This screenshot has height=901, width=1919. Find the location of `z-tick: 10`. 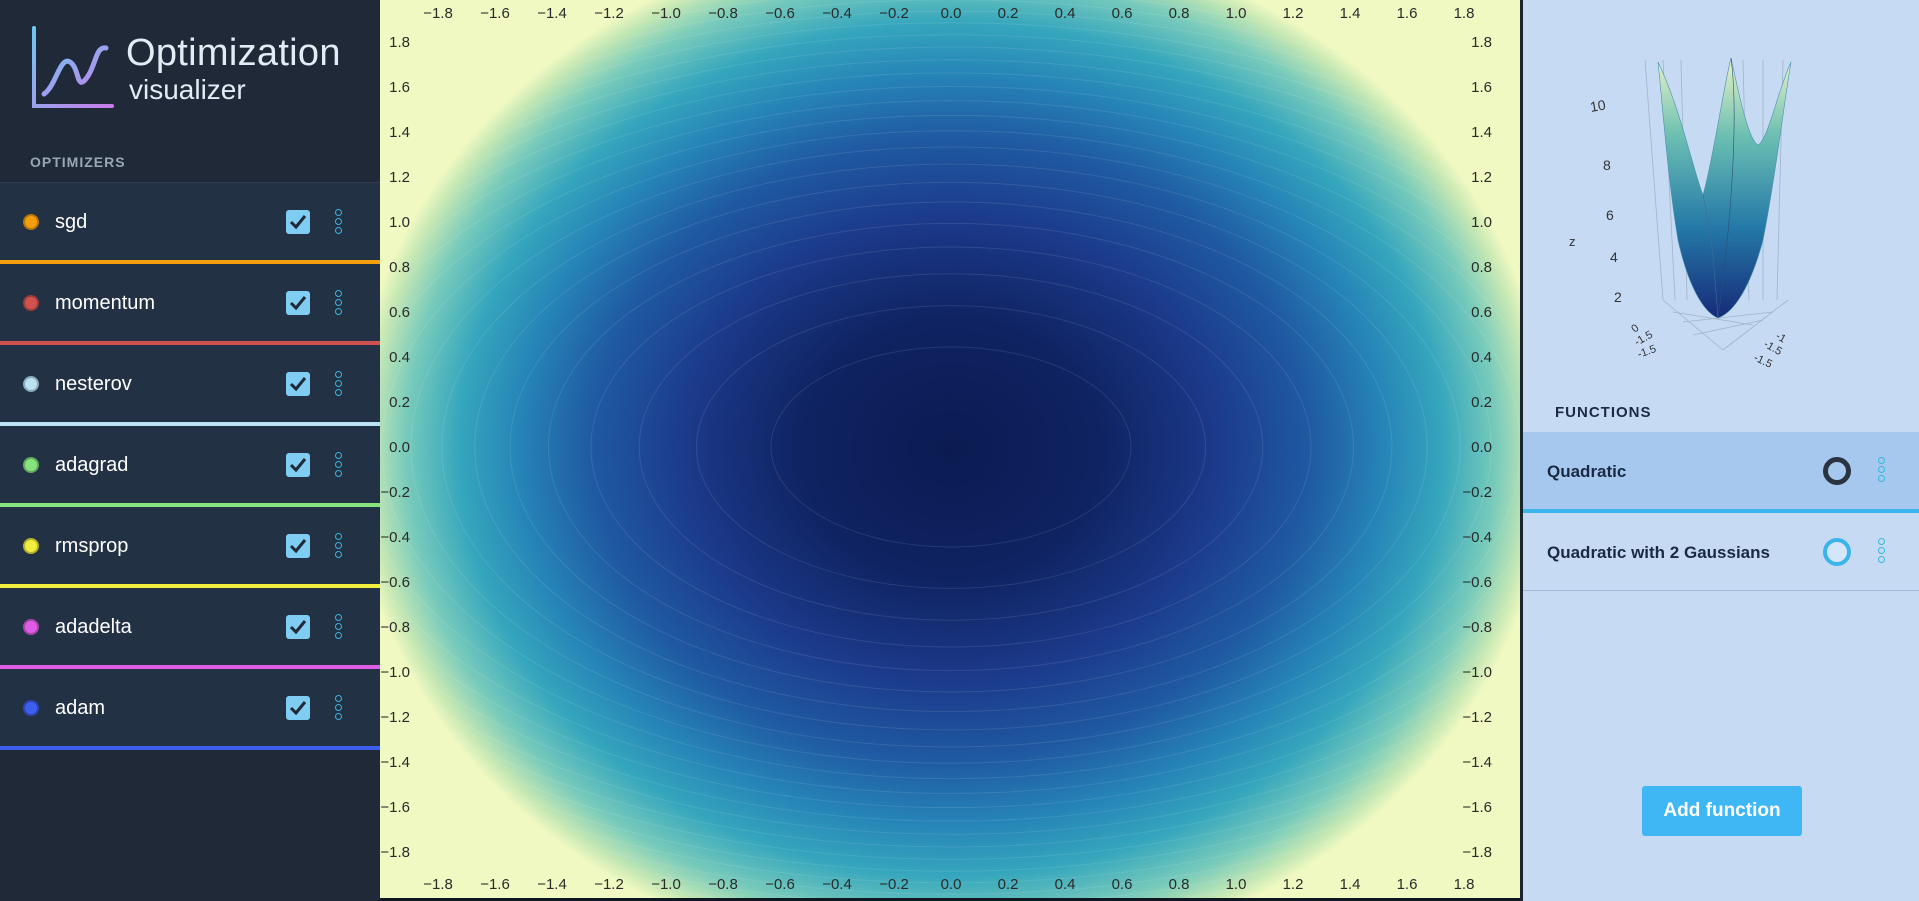

z-tick: 10 is located at coordinates (1598, 105).